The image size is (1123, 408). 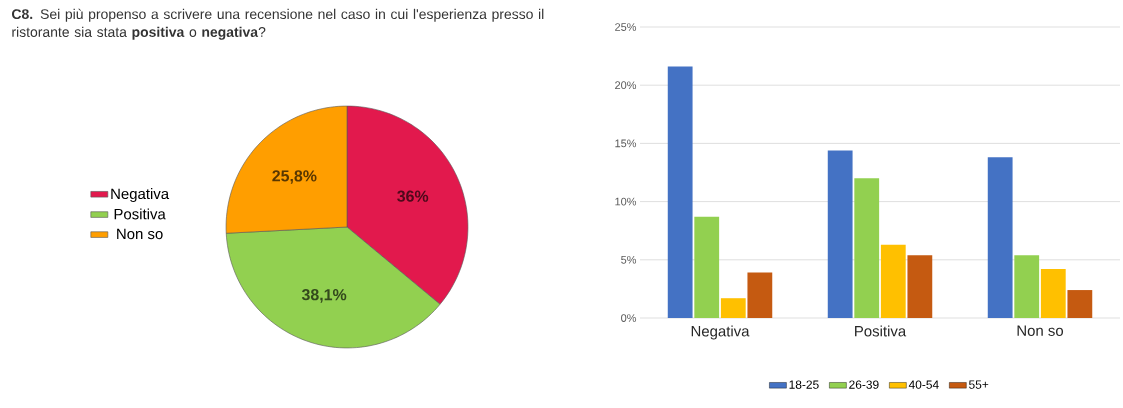 What do you see at coordinates (413, 196) in the screenshot?
I see `data-label: 36%` at bounding box center [413, 196].